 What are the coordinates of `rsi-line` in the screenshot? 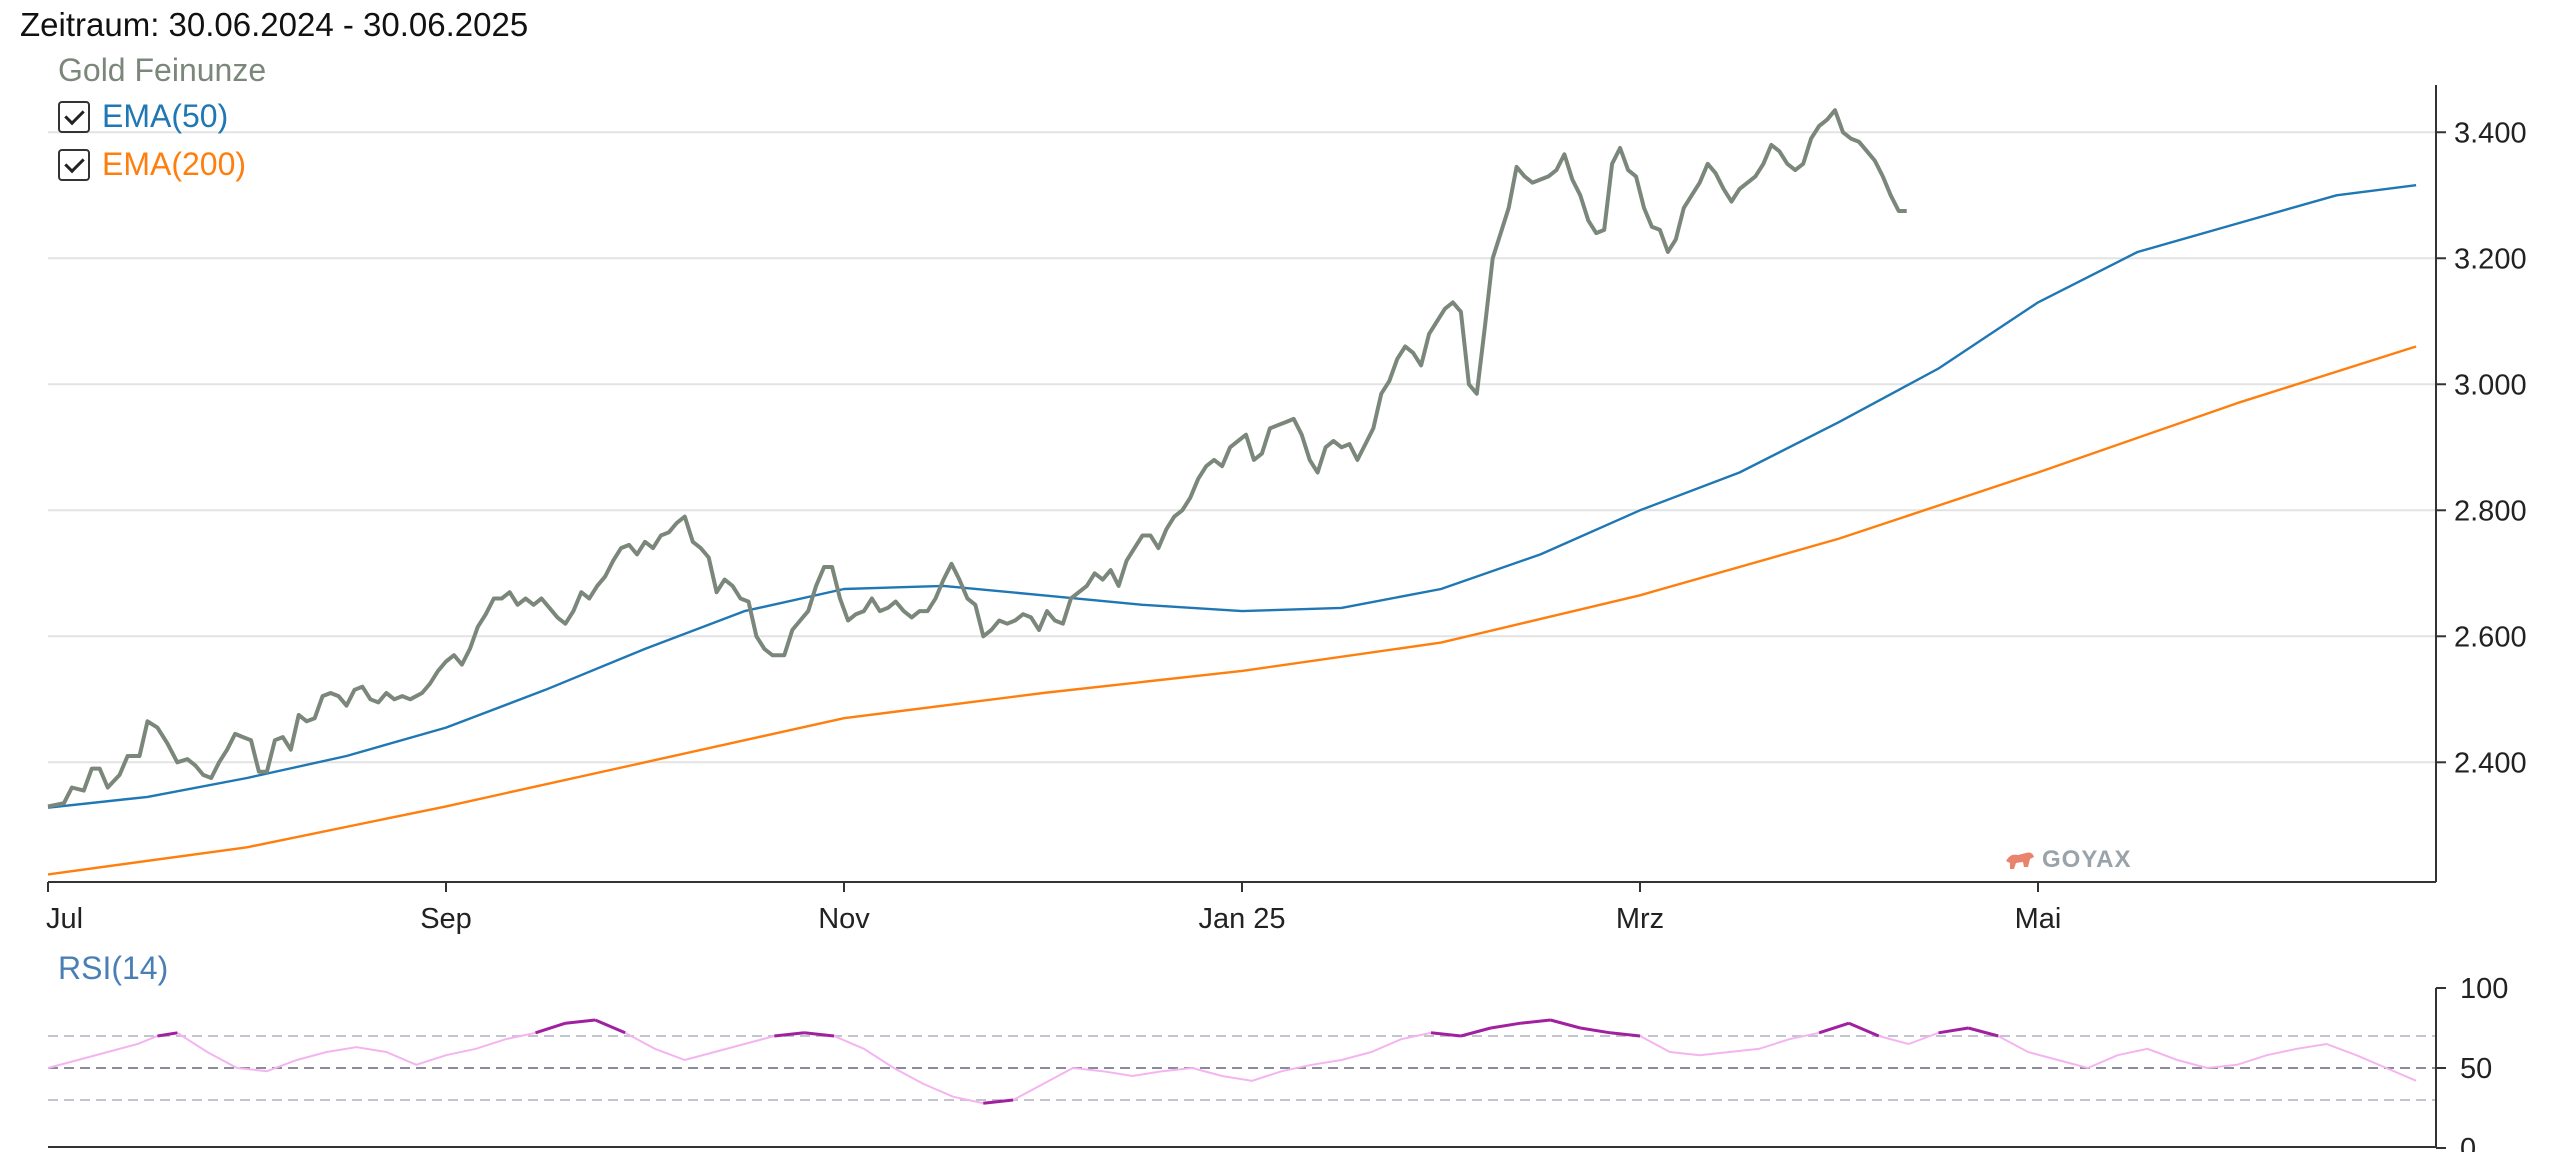 It's located at (1232, 1061).